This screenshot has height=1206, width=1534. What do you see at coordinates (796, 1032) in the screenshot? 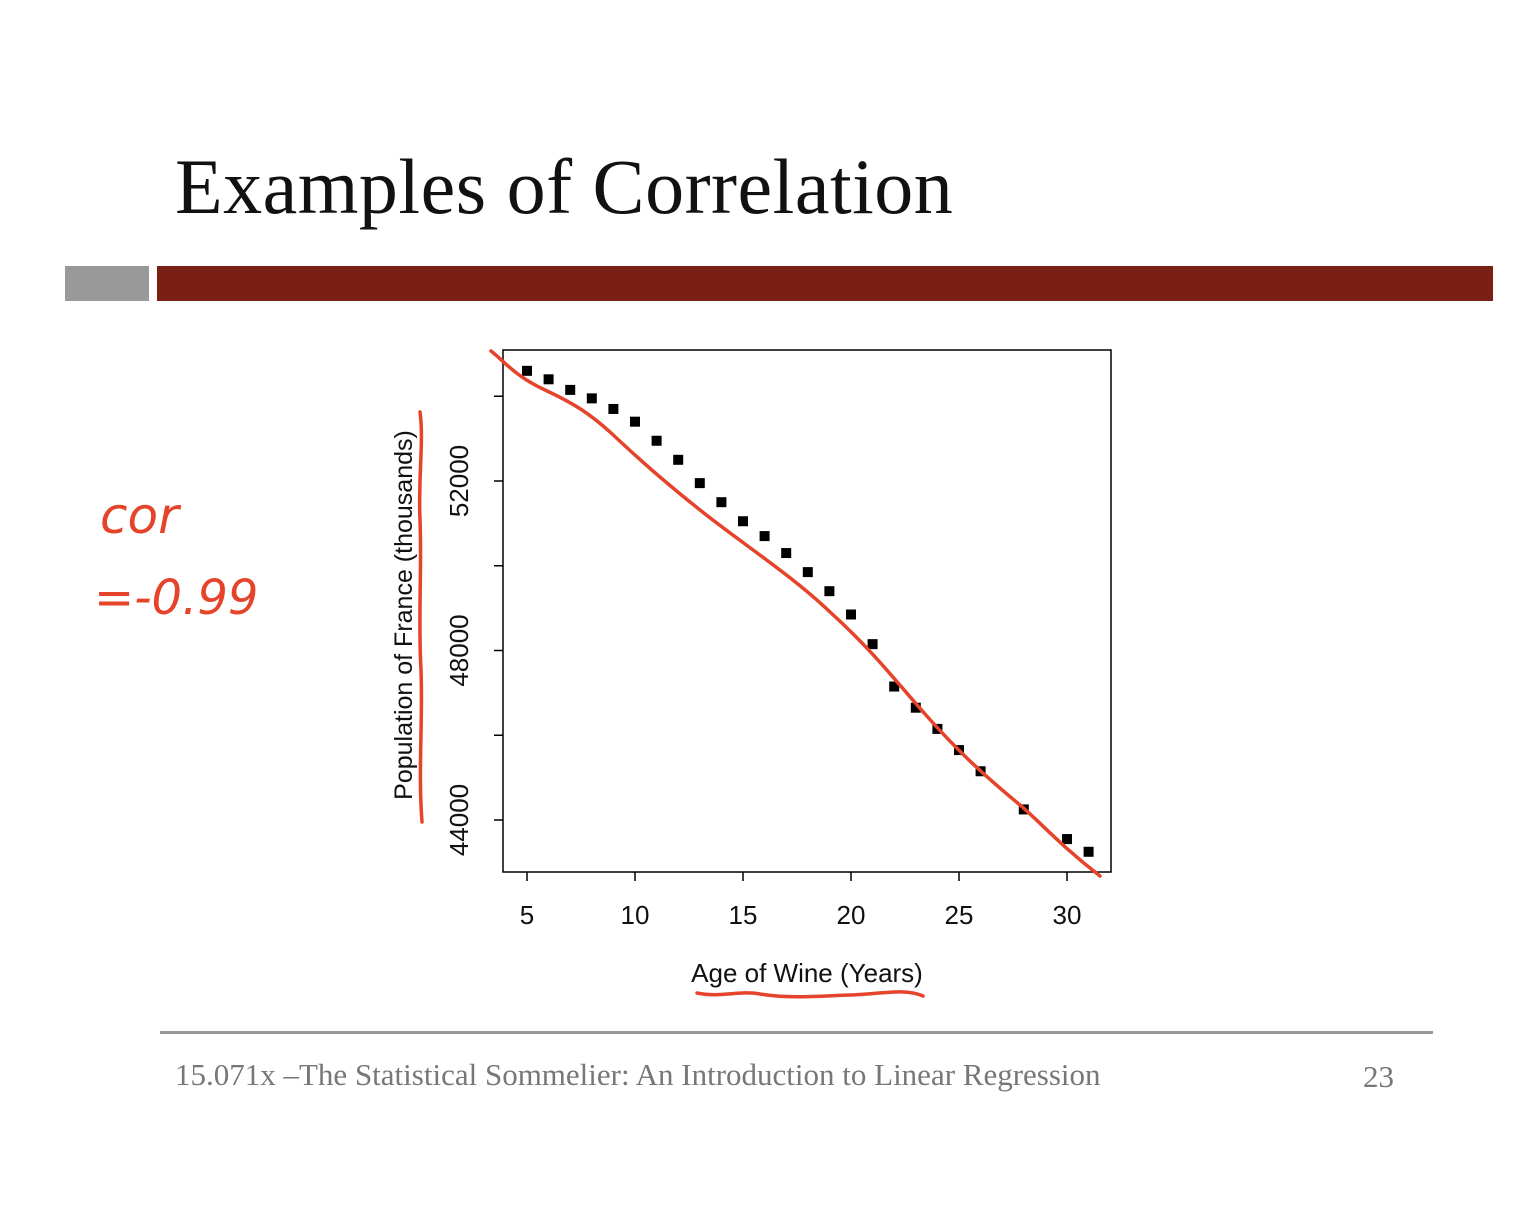
I see `footer-rule` at bounding box center [796, 1032].